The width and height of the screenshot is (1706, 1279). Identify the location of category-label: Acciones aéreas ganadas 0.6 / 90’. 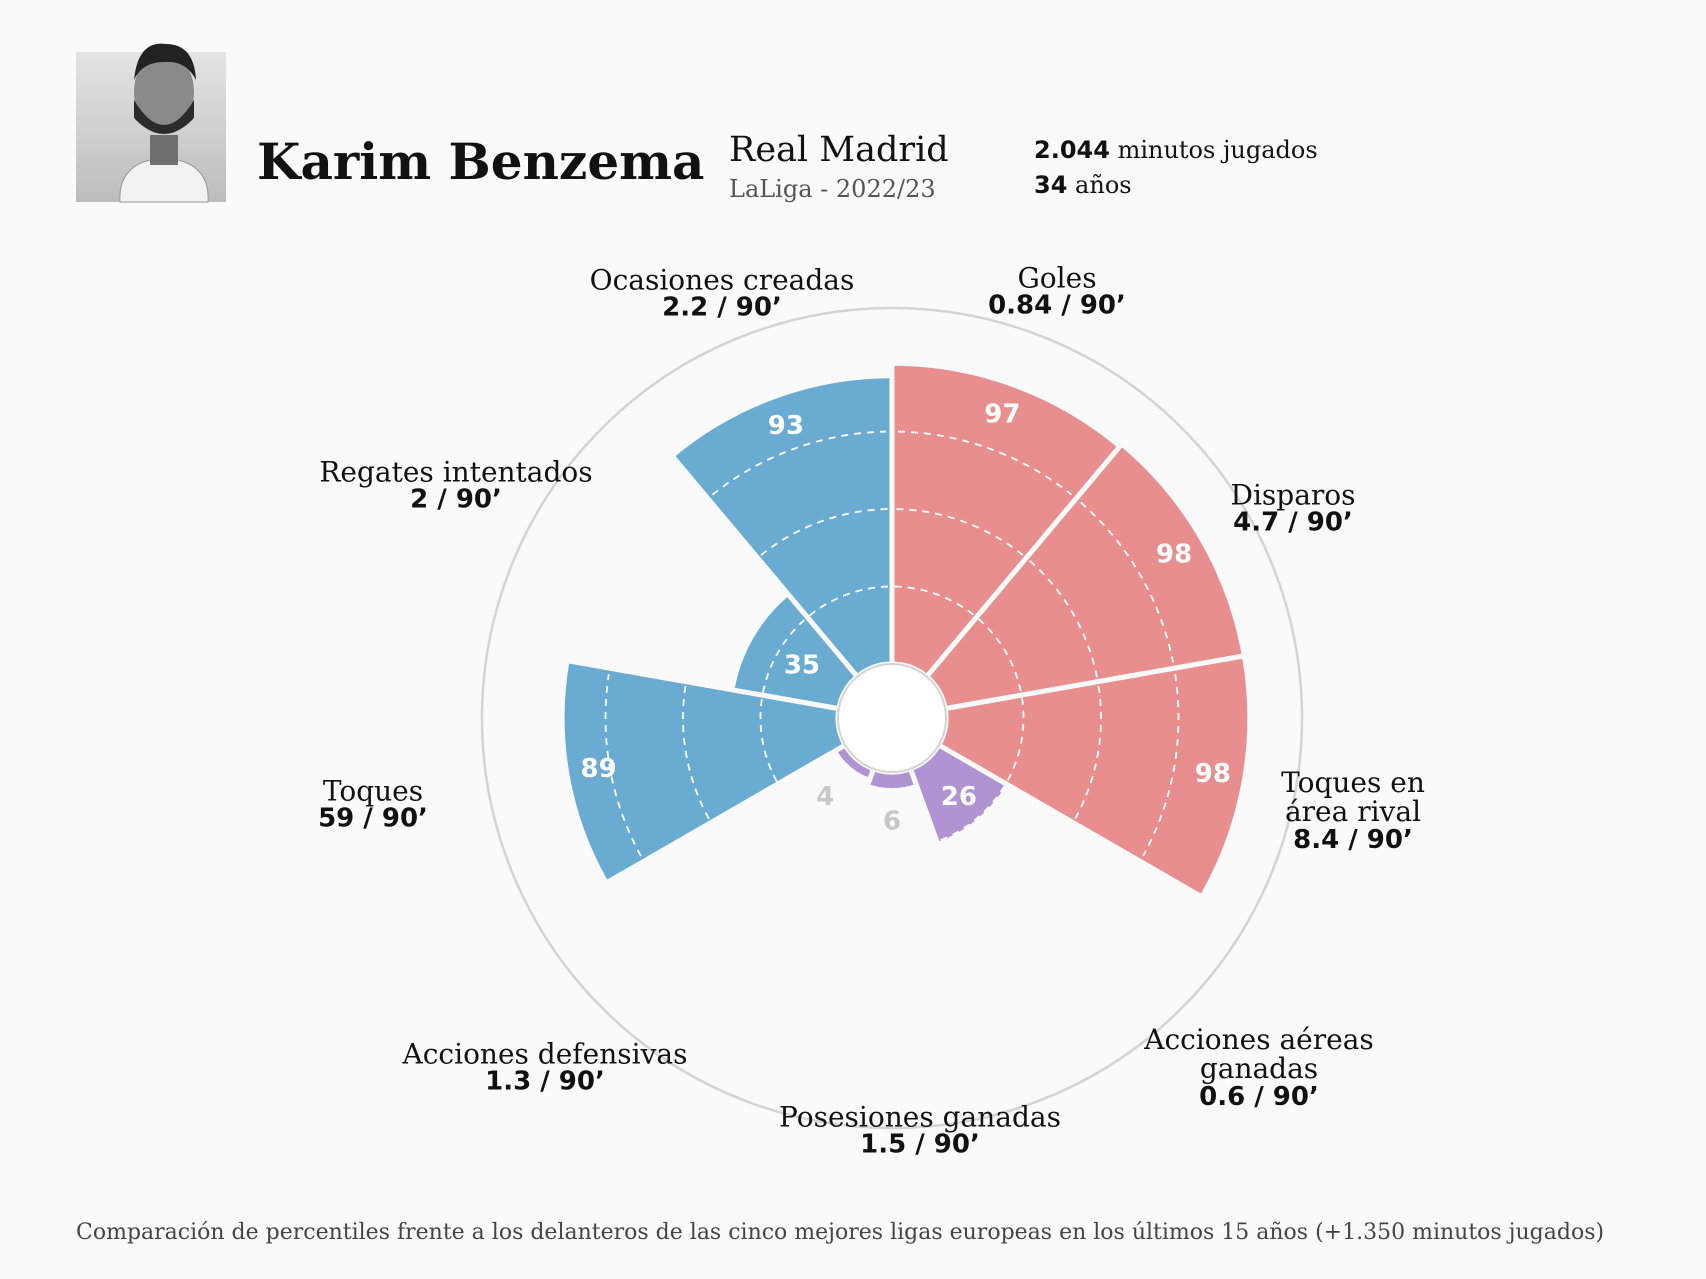
(1259, 1068).